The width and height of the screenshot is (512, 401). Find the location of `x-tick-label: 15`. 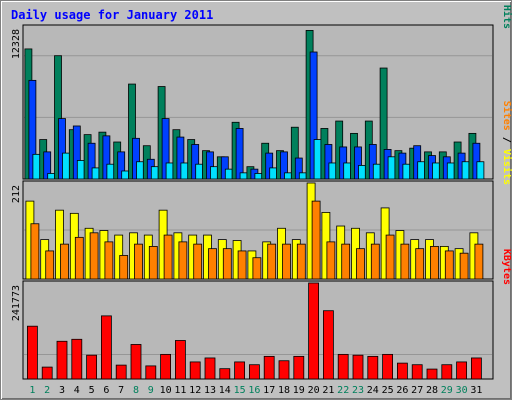

x-tick-label: 15 is located at coordinates (240, 390).